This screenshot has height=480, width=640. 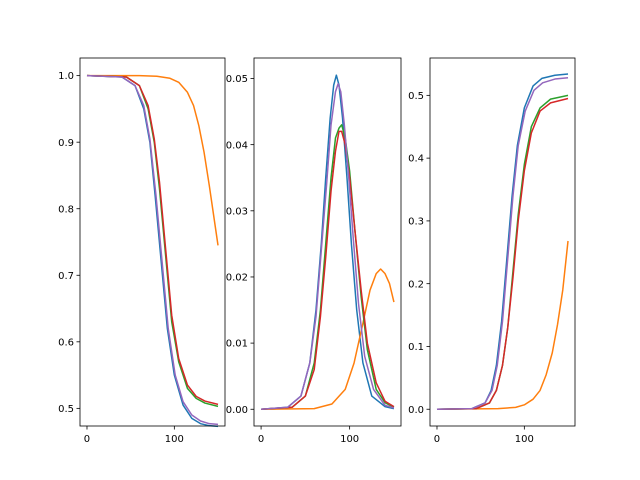 What do you see at coordinates (237, 344) in the screenshot?
I see `y-tick-label: 0.01` at bounding box center [237, 344].